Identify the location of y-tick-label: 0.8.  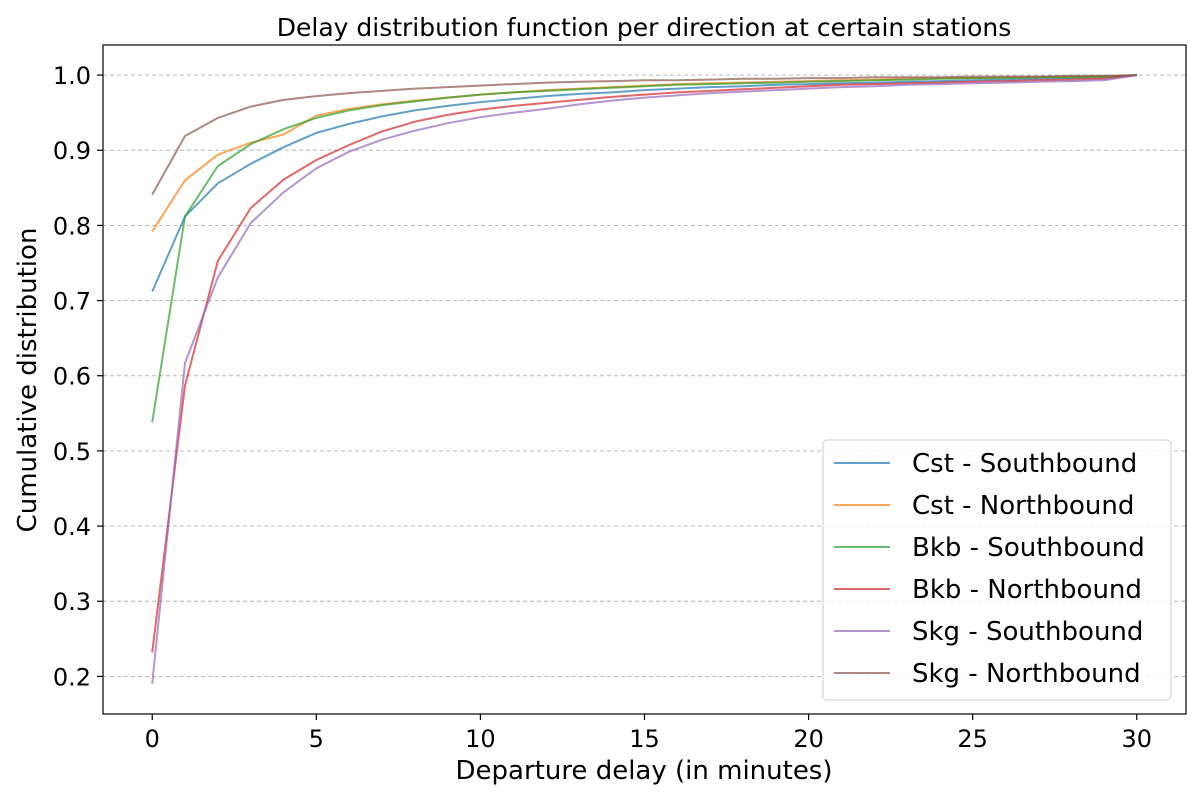
(72, 226).